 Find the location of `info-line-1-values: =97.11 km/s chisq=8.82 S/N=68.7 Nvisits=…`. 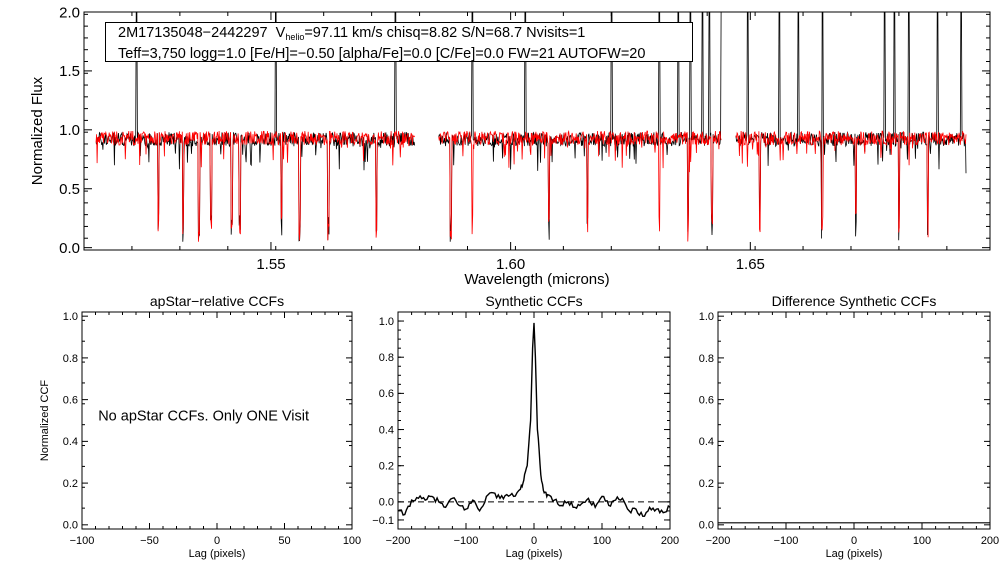

info-line-1-values: =97.11 km/s chisq=8.82 S/N=68.7 Nvisits=… is located at coordinates (445, 33).